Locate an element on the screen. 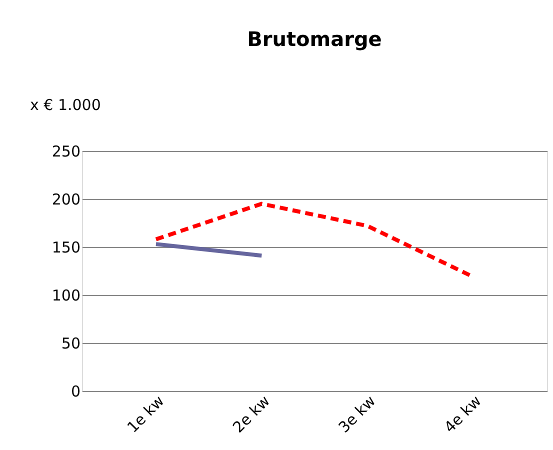 The width and height of the screenshot is (553, 450). x-tick-label: 4e kw is located at coordinates (462, 414).